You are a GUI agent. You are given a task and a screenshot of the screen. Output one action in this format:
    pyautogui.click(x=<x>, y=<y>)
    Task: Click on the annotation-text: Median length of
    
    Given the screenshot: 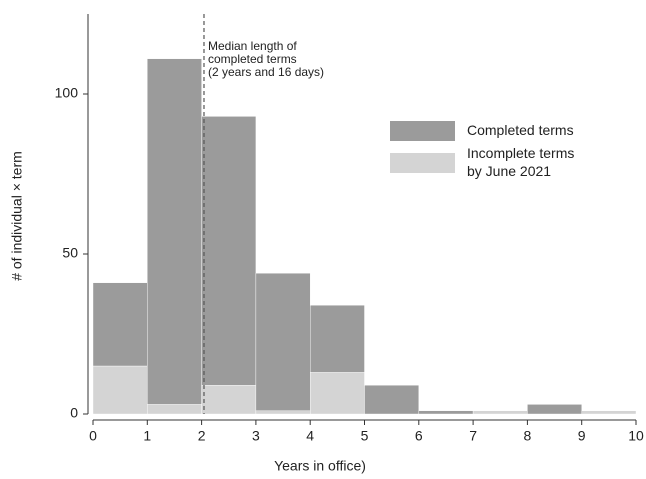 What is the action you would take?
    pyautogui.click(x=252, y=46)
    